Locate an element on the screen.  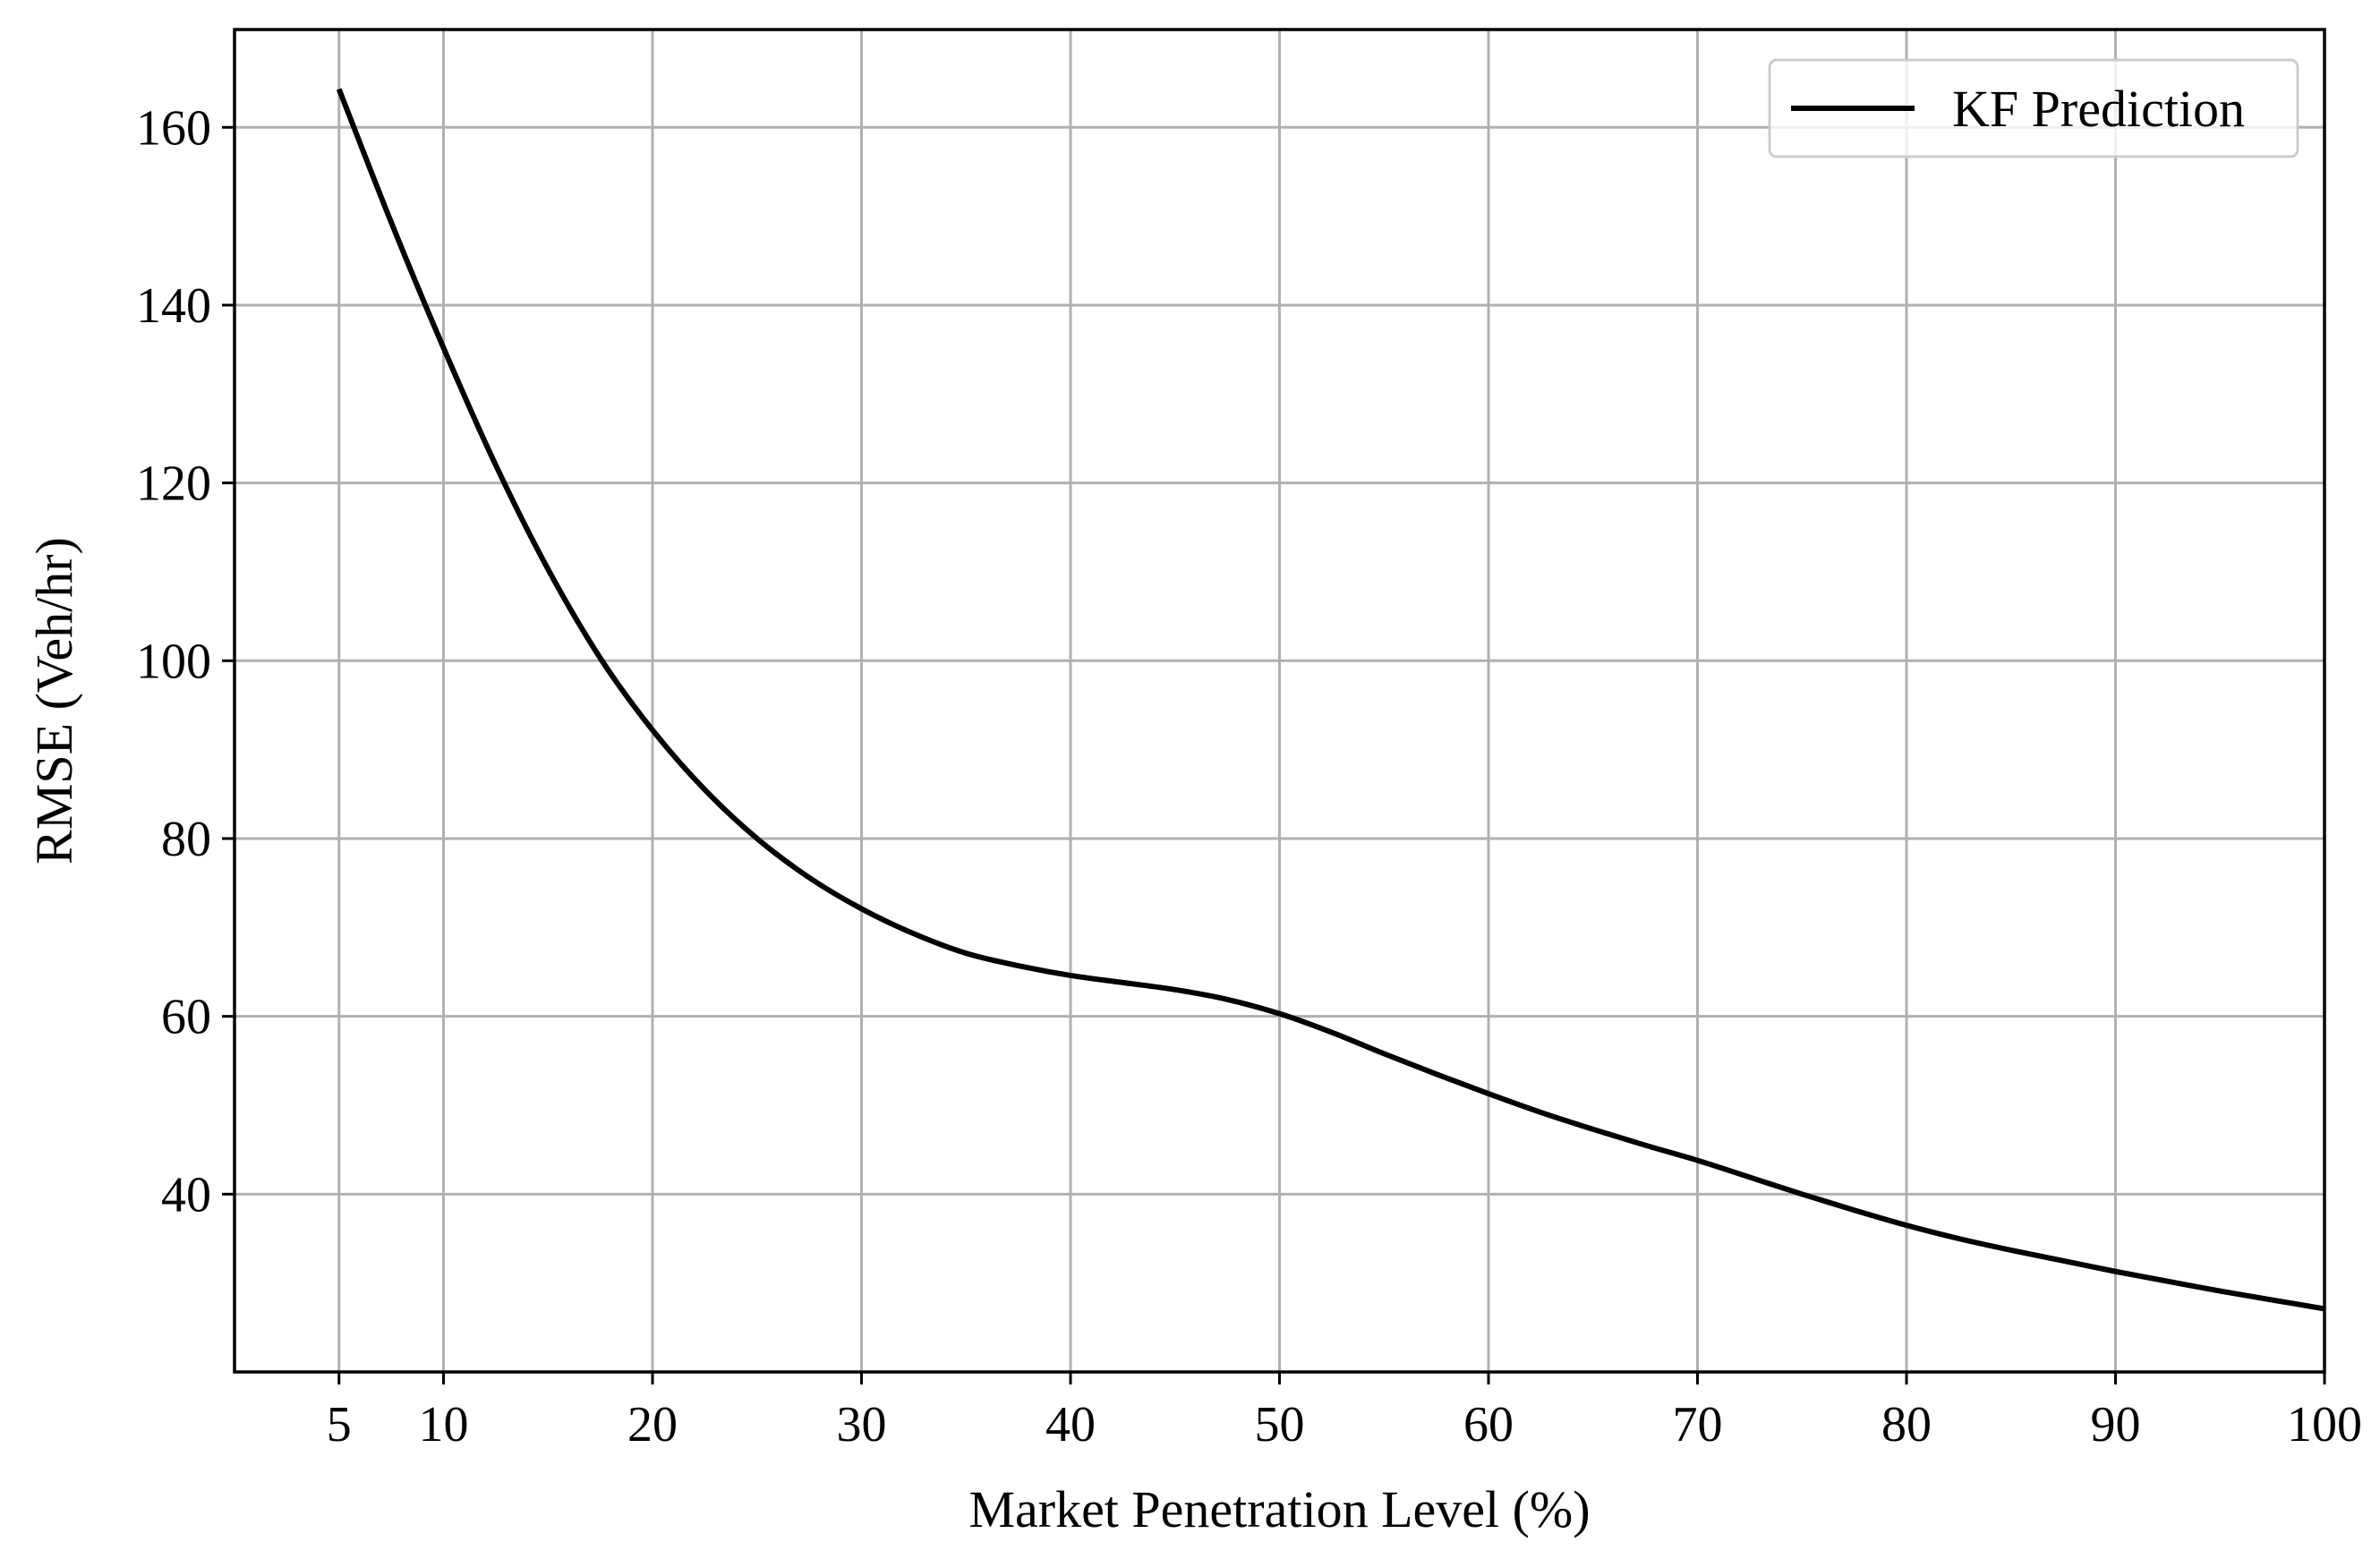
y-tick-label-160: 160 is located at coordinates (174, 128).